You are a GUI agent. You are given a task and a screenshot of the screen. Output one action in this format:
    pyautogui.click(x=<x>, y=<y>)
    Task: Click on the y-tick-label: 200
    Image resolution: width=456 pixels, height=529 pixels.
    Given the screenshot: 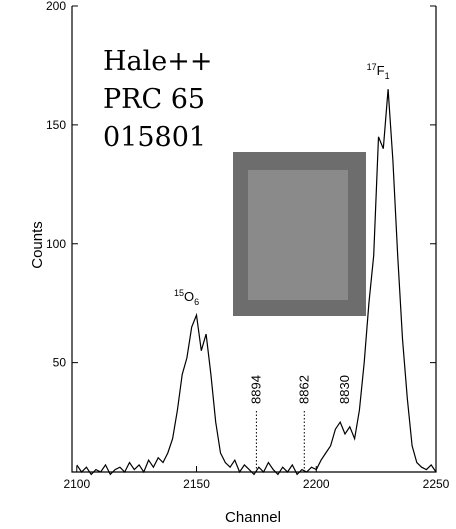 What is the action you would take?
    pyautogui.click(x=56, y=6)
    